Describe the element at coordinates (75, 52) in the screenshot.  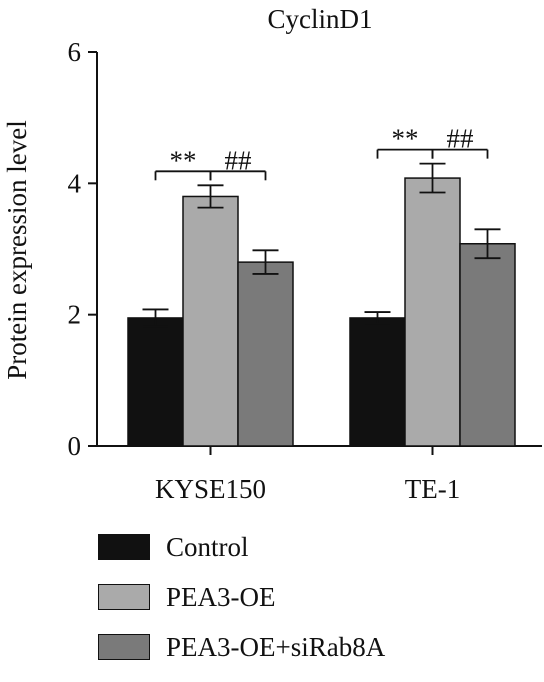
I see `y-tick-label: 6` at that location.